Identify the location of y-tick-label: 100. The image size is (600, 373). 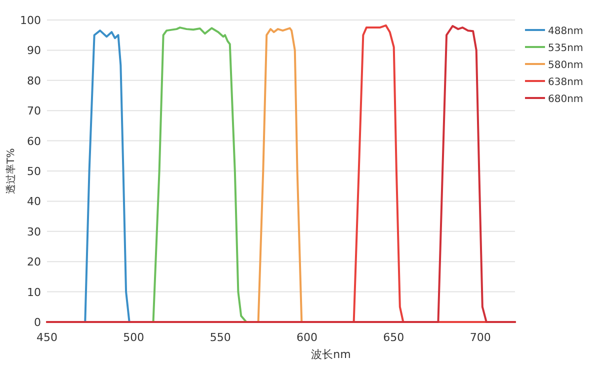
(30, 20).